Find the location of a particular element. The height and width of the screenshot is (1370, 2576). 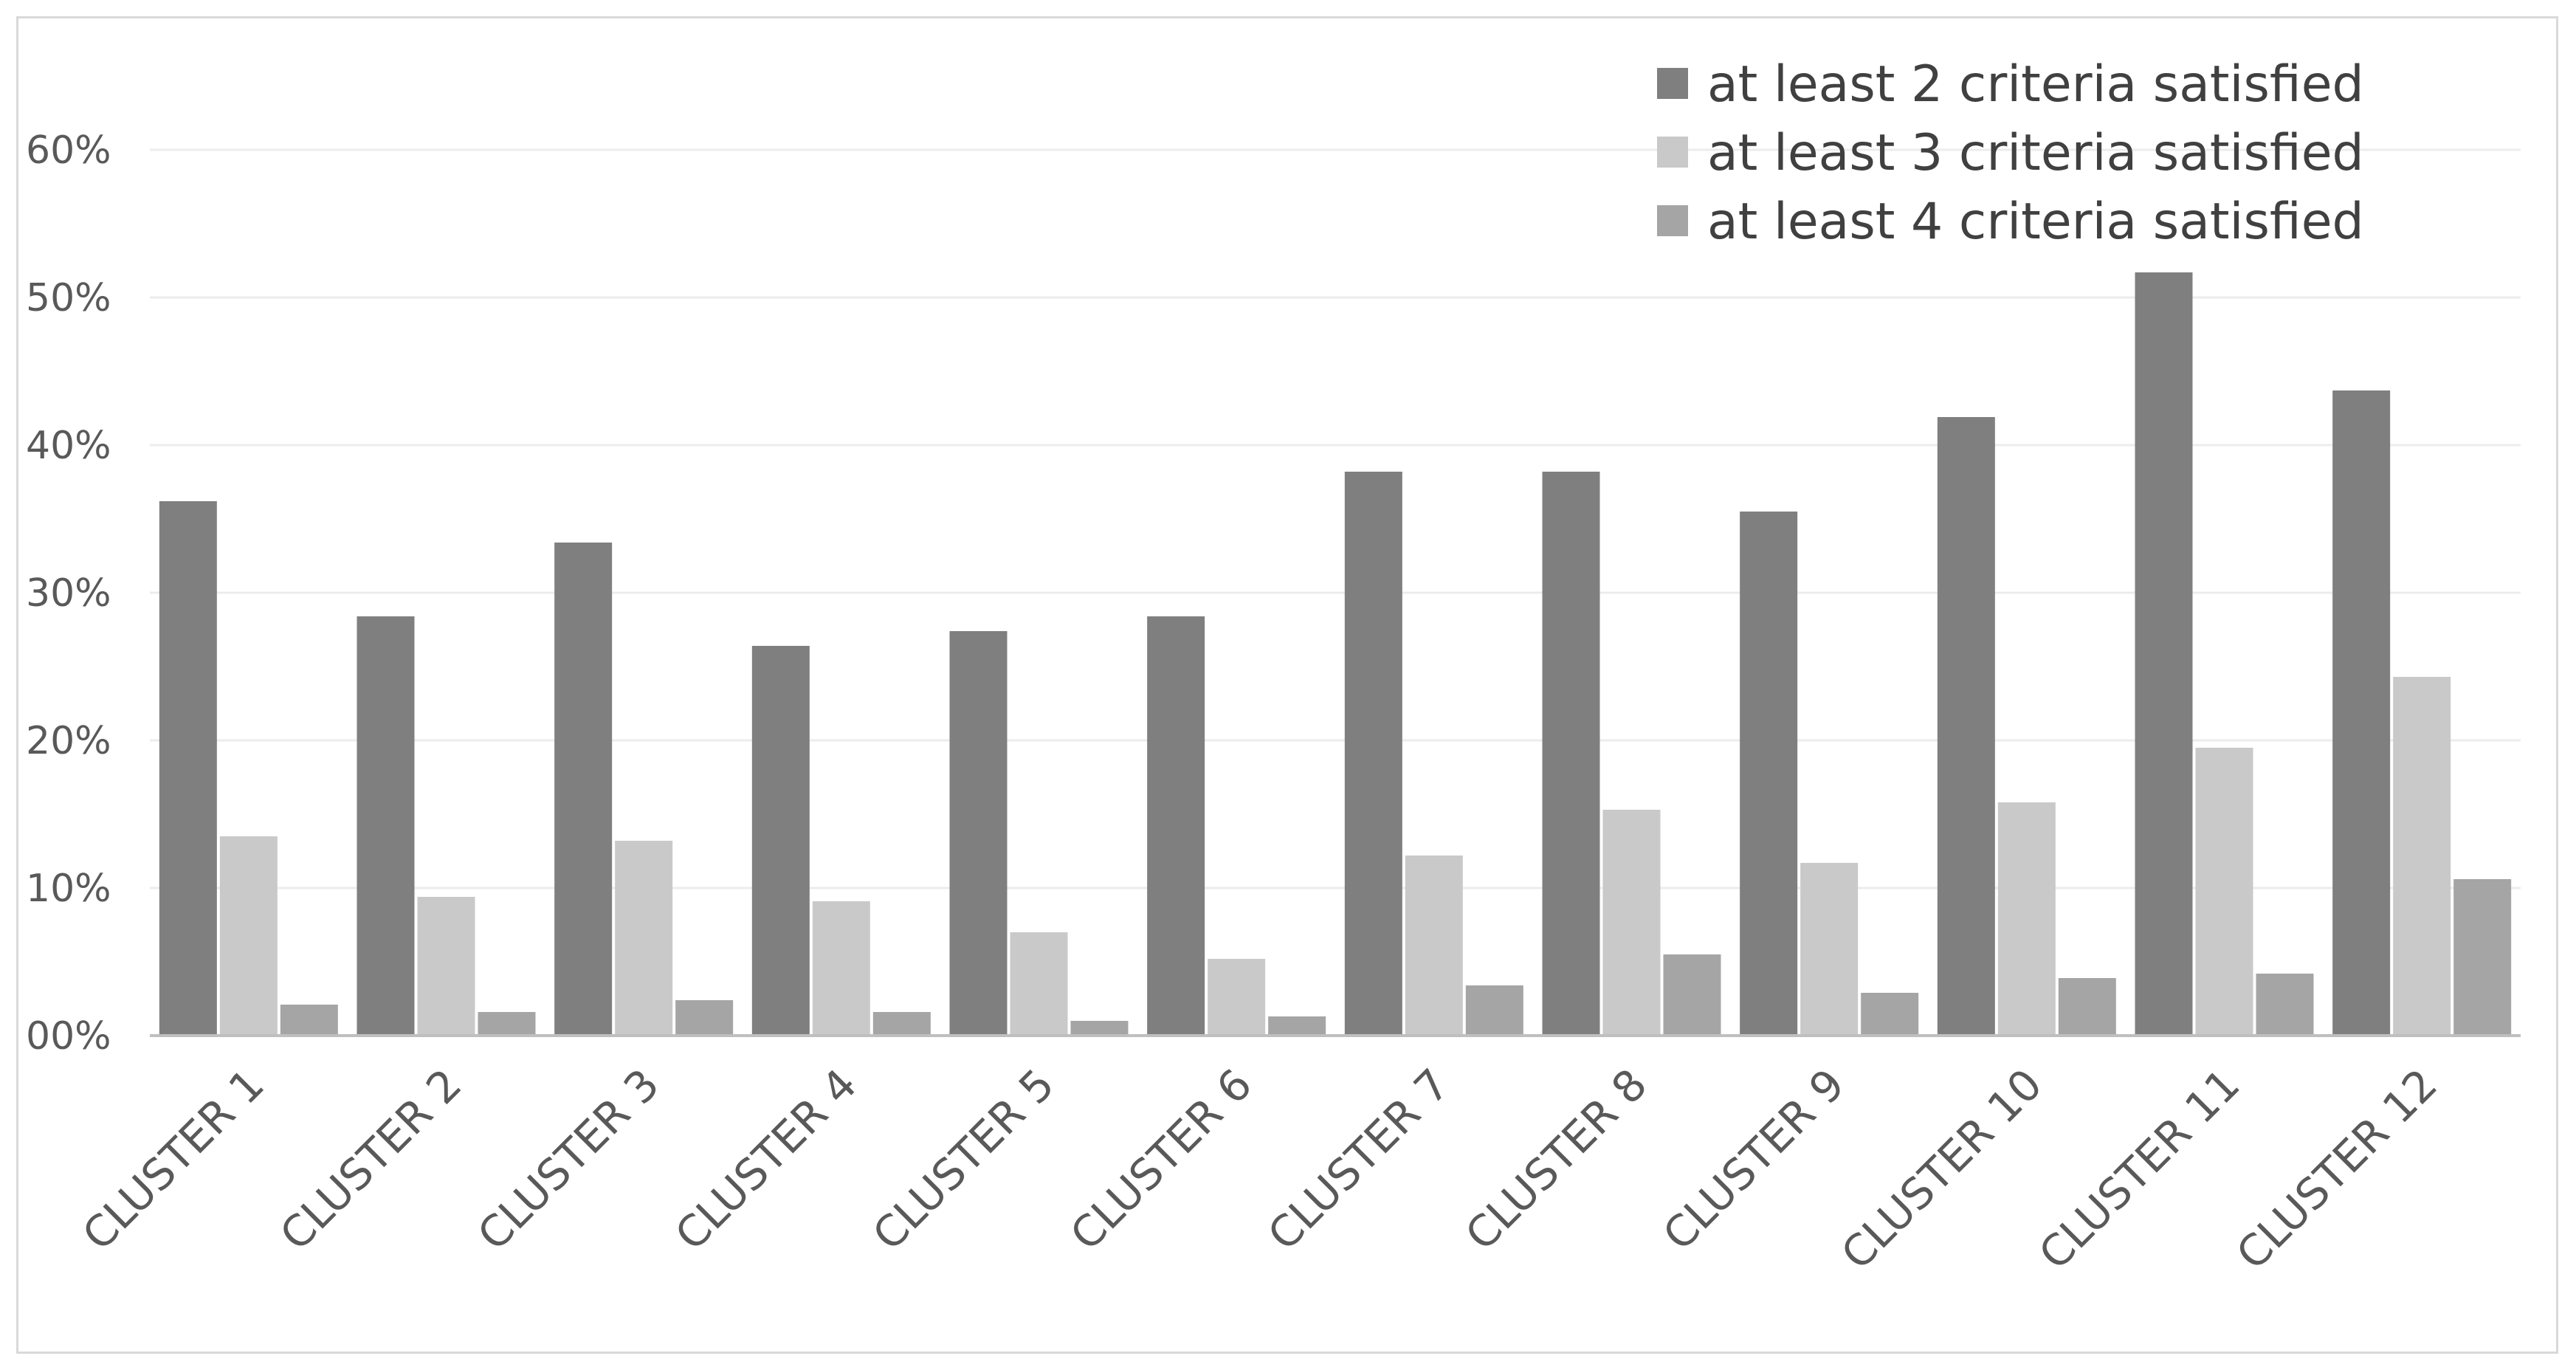

y-tick-label: 00% is located at coordinates (69, 1036).